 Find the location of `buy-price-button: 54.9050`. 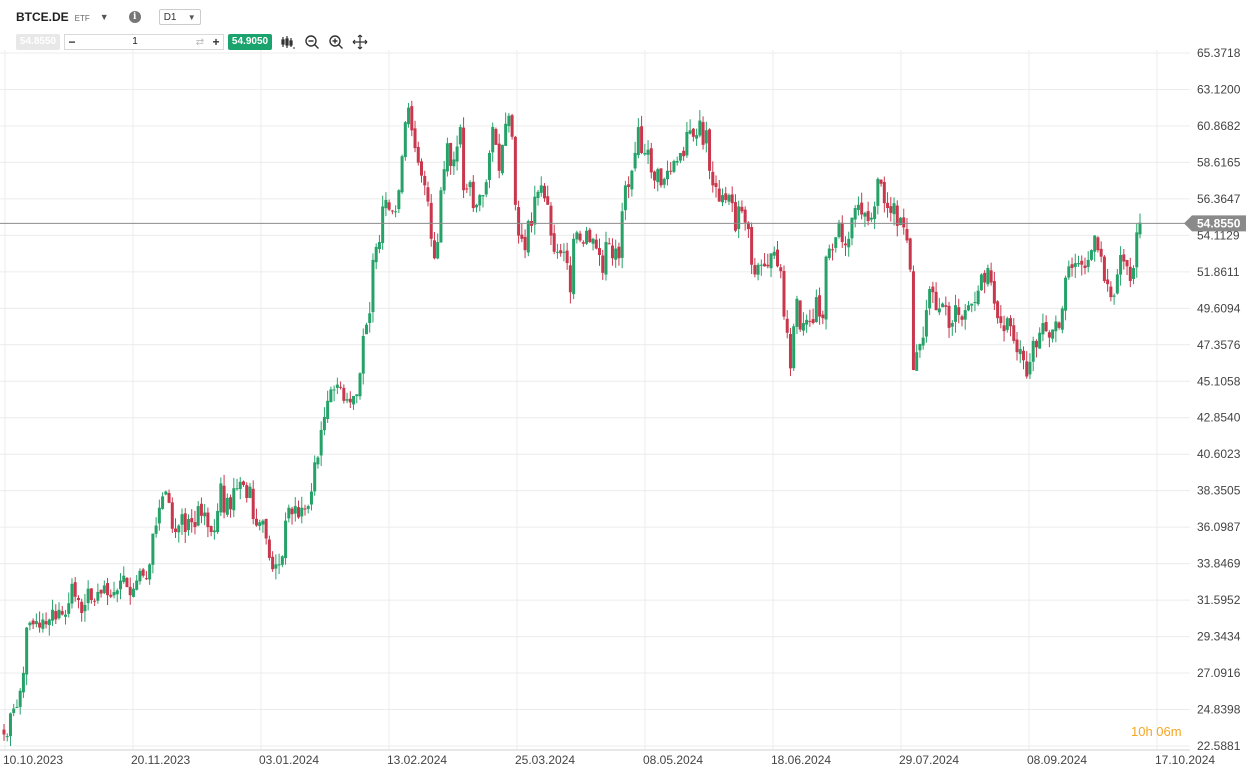

buy-price-button: 54.9050 is located at coordinates (250, 42).